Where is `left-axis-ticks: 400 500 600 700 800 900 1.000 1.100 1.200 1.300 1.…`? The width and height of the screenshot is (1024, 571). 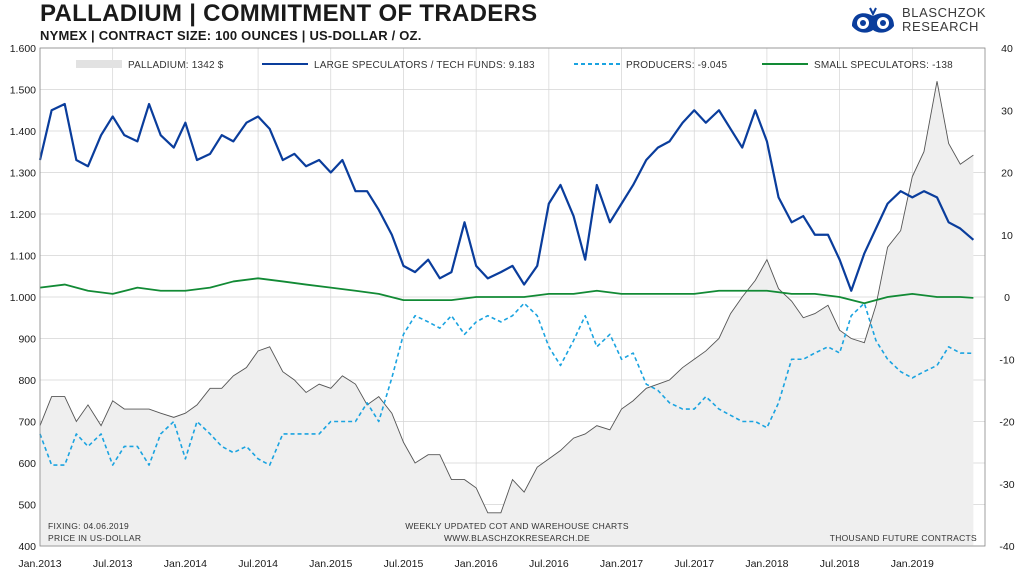 left-axis-ticks: 400 500 600 700 800 900 1.000 1.100 1.200 1.300 1.… is located at coordinates (23, 298).